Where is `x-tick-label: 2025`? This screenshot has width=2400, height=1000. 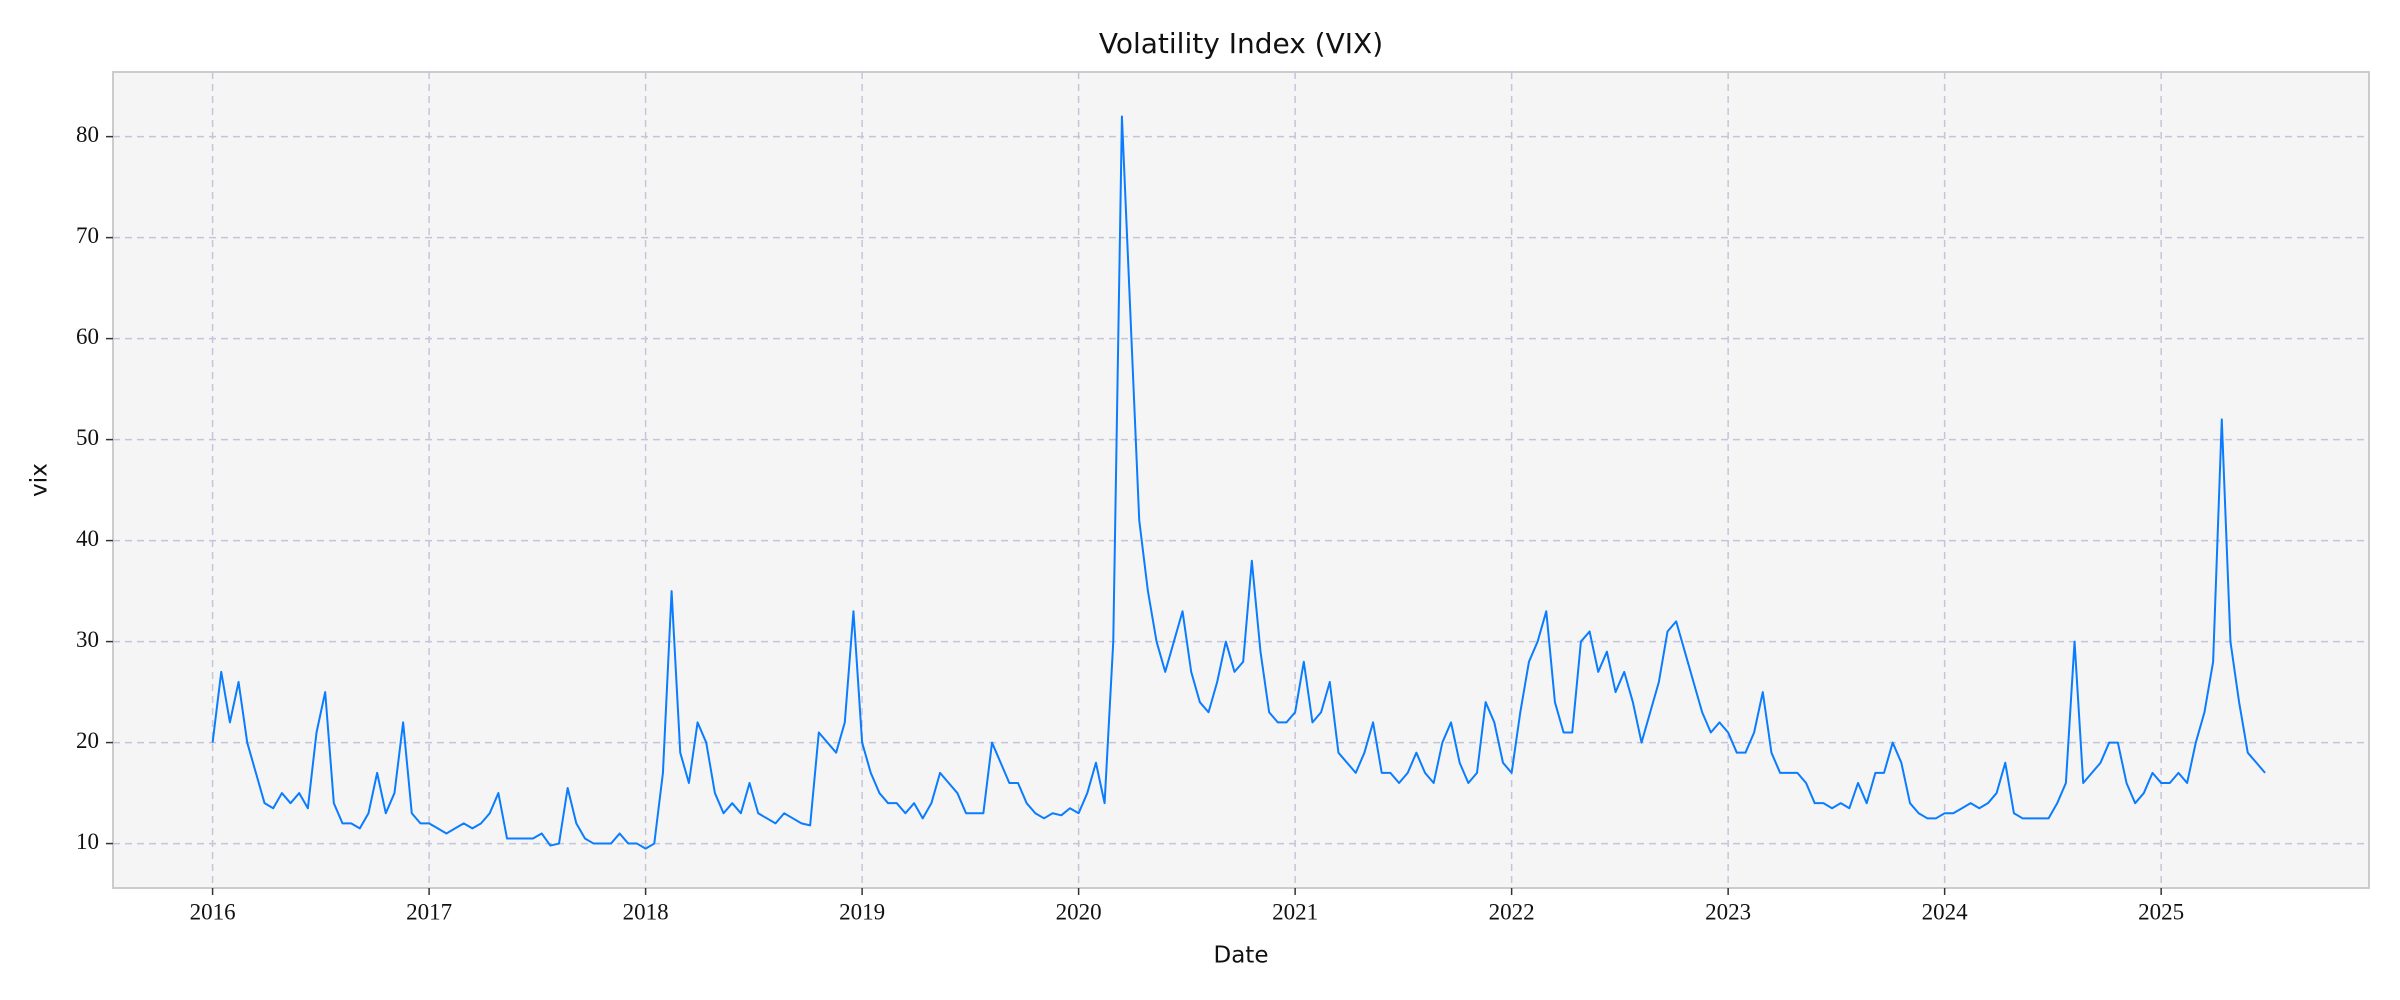
x-tick-label: 2025 is located at coordinates (2161, 911).